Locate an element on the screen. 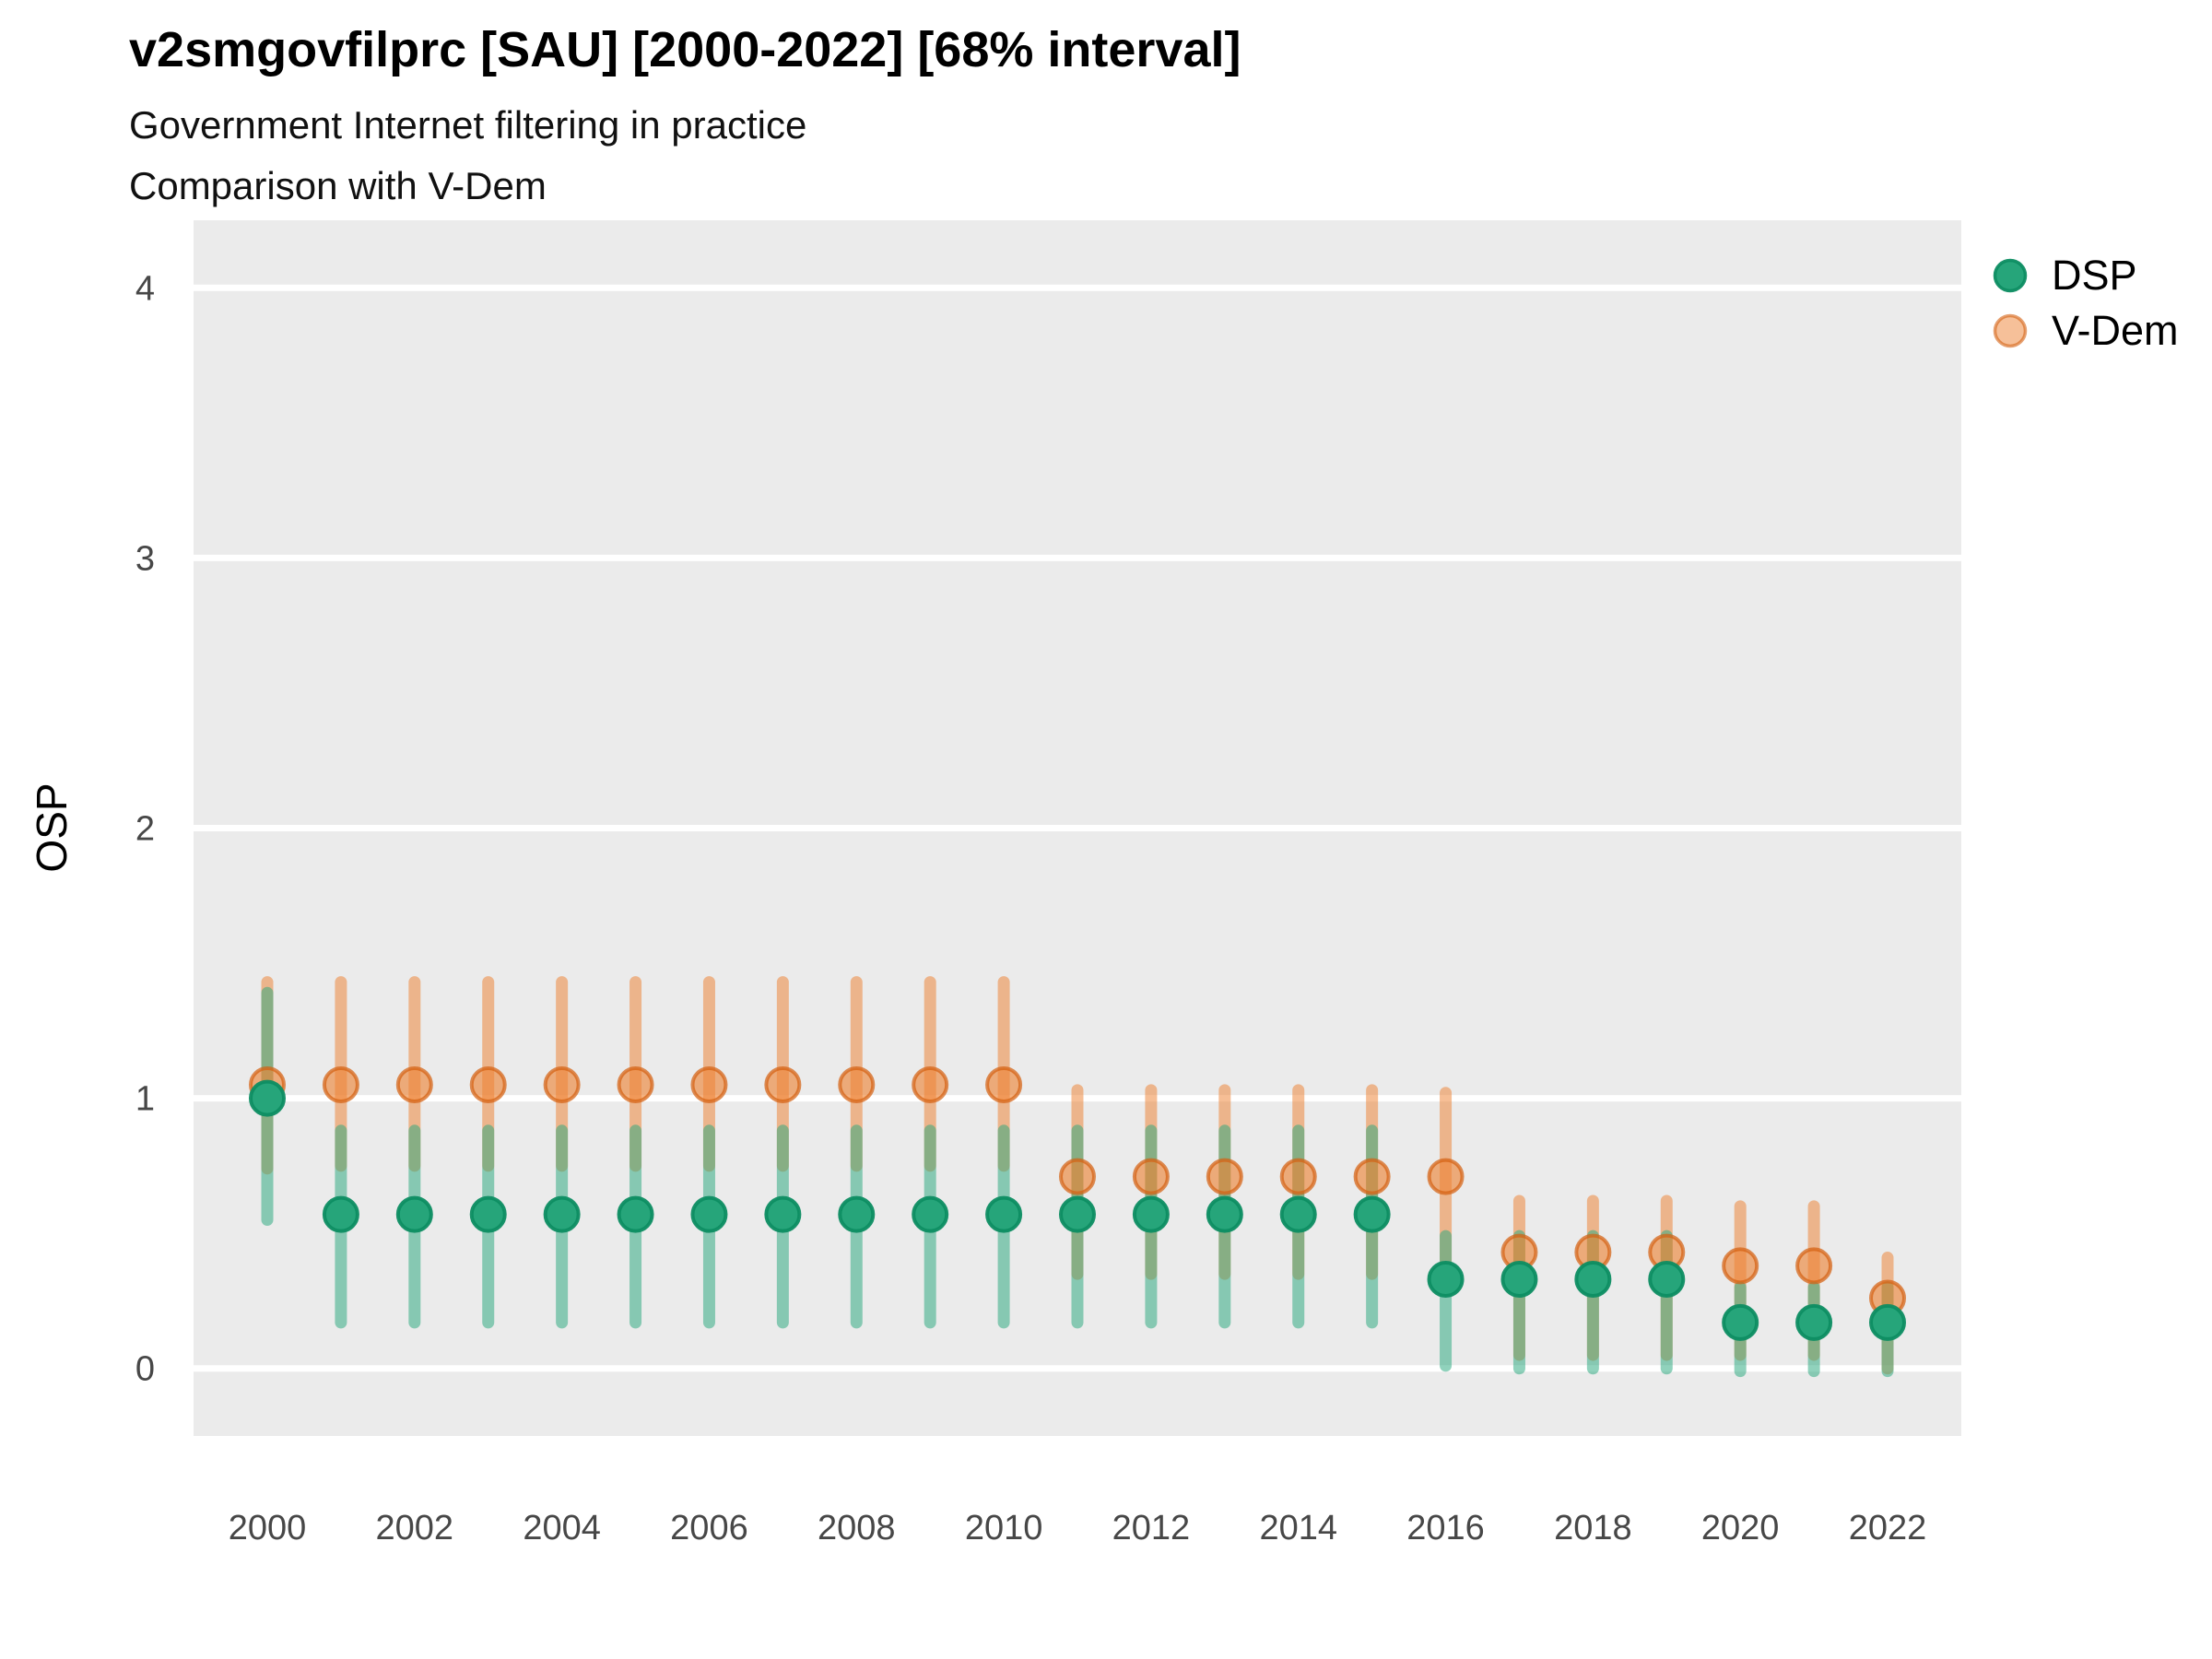 The height and width of the screenshot is (1659, 2212). point-dsp-2010 is located at coordinates (1004, 1214).